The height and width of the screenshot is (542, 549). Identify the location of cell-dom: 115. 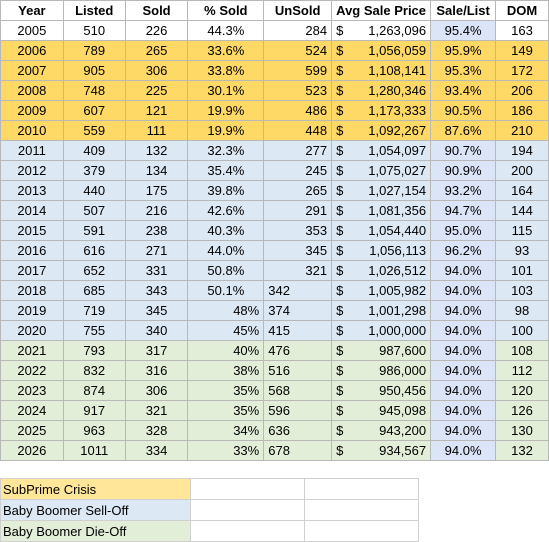
(522, 230).